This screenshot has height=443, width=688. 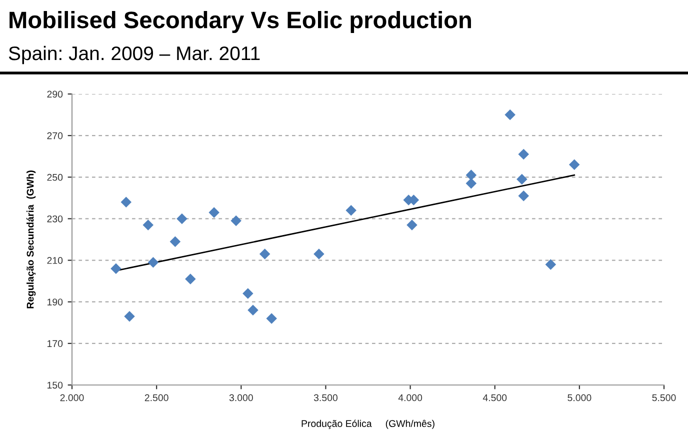 What do you see at coordinates (55, 260) in the screenshot?
I see `y-tick-label: 210` at bounding box center [55, 260].